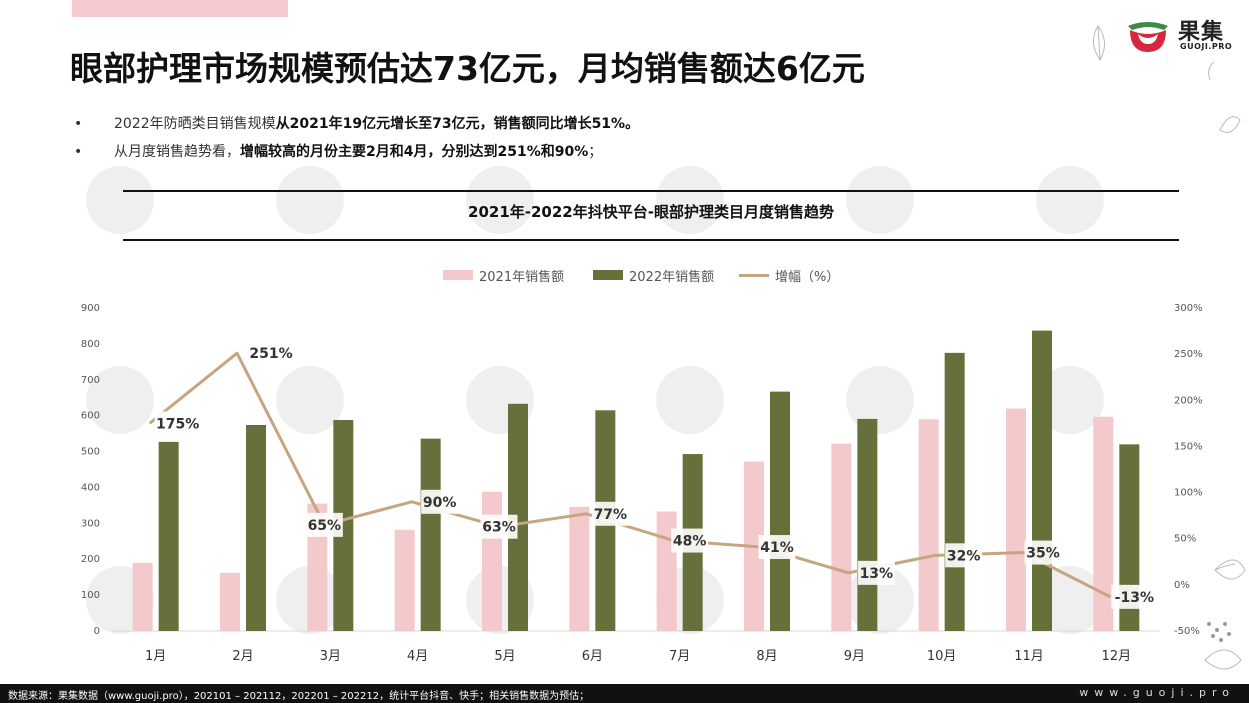 The image size is (1249, 703). What do you see at coordinates (1167, 79) in the screenshot?
I see `leaf-decoration-icon` at bounding box center [1167, 79].